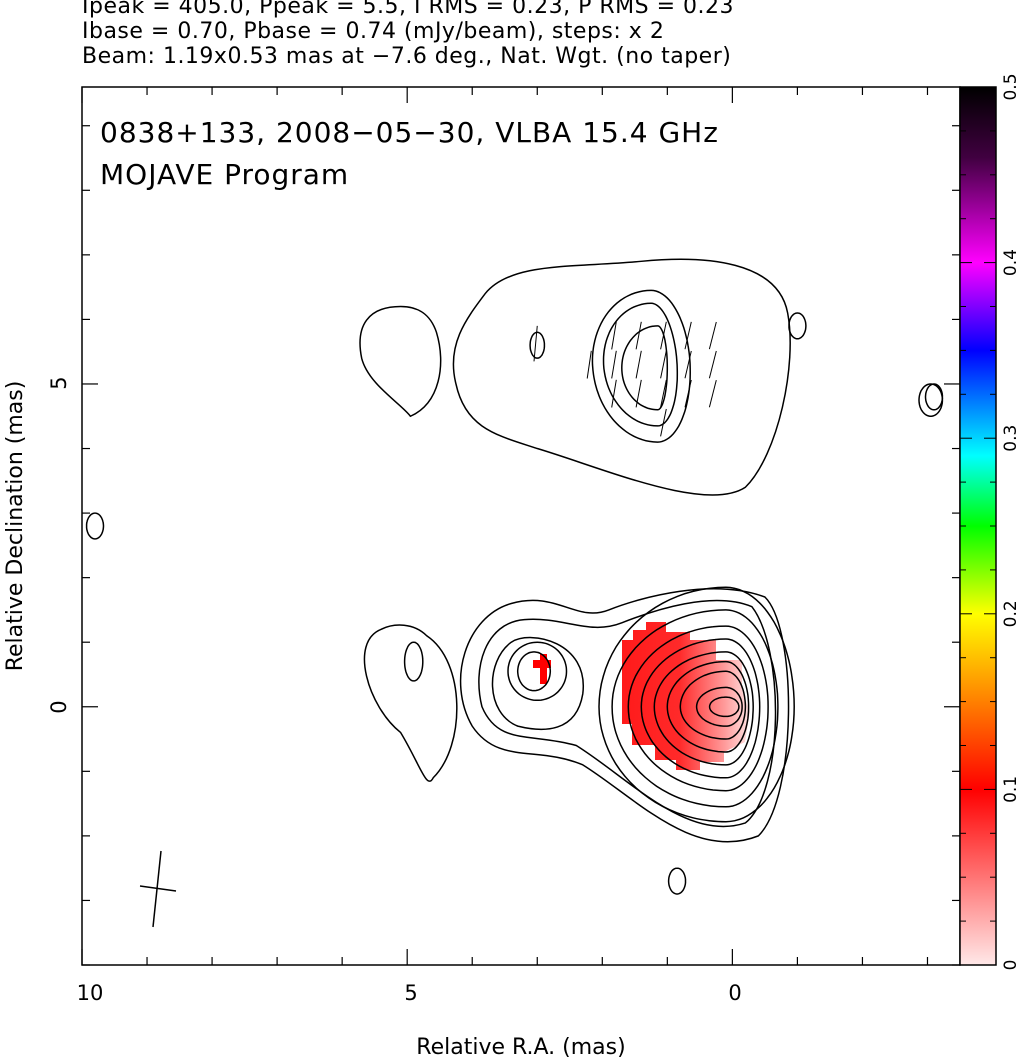 Image resolution: width=1021 pixels, height=1060 pixels. I want to click on contour-jet-envelope-outer, so click(624, 715).